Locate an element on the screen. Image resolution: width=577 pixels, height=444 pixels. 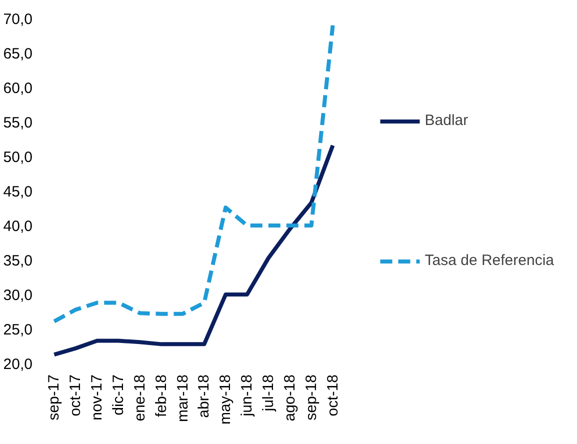
y-tick-label: 55,0 is located at coordinates (18, 123).